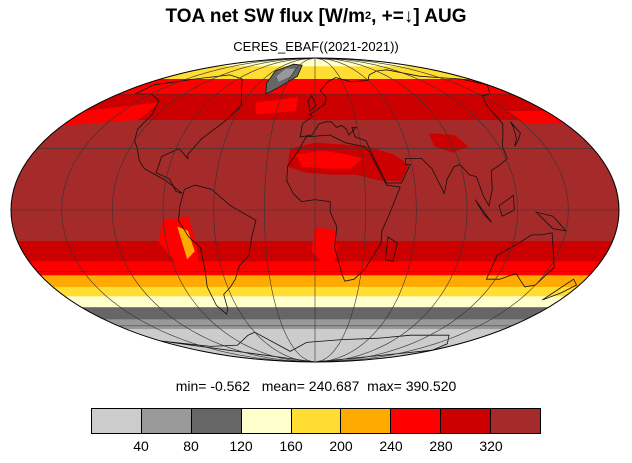 This screenshot has width=632, height=463. What do you see at coordinates (217, 249) in the screenshot?
I see `coast-south-america` at bounding box center [217, 249].